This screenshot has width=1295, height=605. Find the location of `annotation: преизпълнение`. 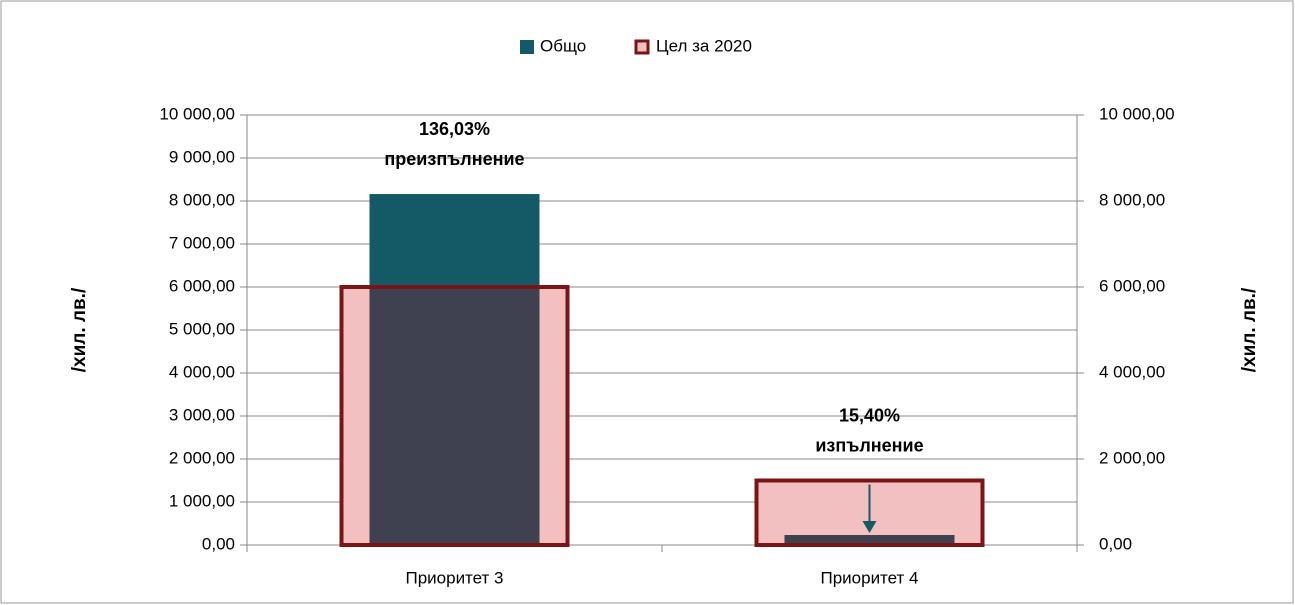

annotation: преизпълнение is located at coordinates (454, 159).